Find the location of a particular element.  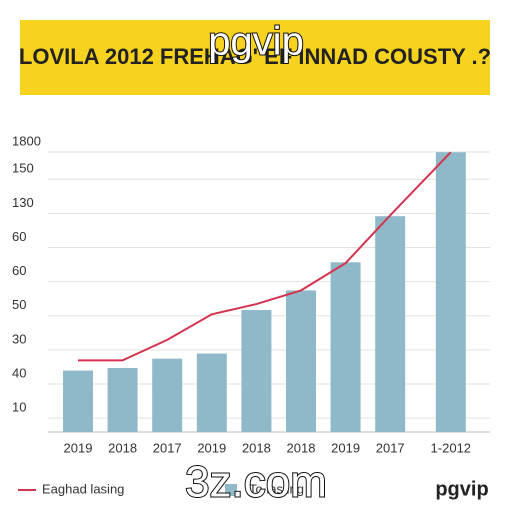

chart-title: LOVILA 2012 FREHAG' EF INNAD COUSTY .? is located at coordinates (255, 56).